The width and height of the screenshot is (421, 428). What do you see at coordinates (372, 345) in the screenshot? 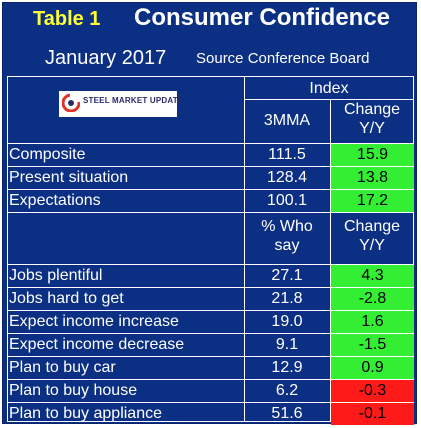
I see `row-change: -1.5` at bounding box center [372, 345].